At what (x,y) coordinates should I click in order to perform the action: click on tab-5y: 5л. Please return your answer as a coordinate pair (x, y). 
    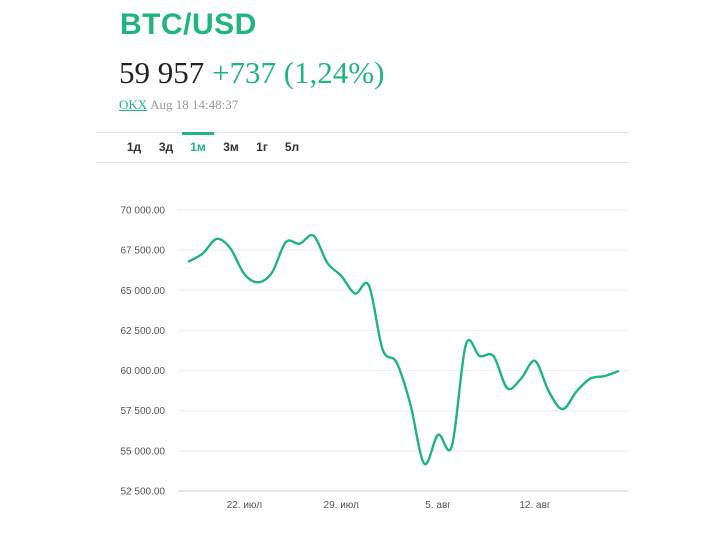
    Looking at the image, I should click on (292, 147).